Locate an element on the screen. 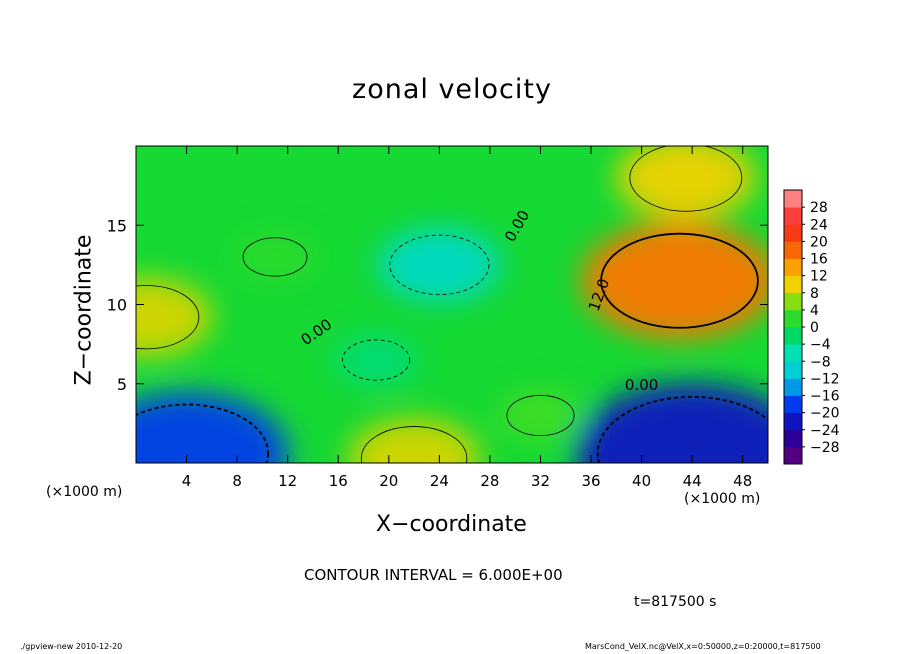 Image resolution: width=904 pixels, height=654 pixels. colorbar-label-6: 4 is located at coordinates (814, 311).